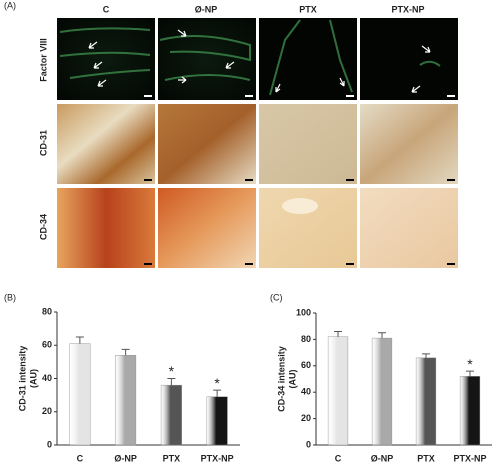  I want to click on column-header: Ø-NP, so click(206, 9).